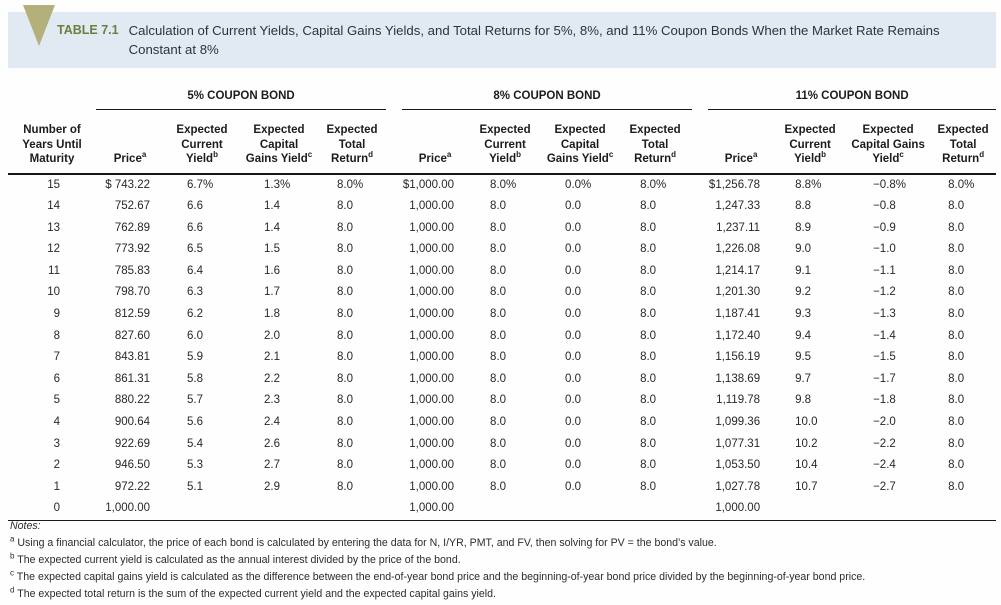  What do you see at coordinates (272, 270) in the screenshot?
I see `yield-value: 1.6` at bounding box center [272, 270].